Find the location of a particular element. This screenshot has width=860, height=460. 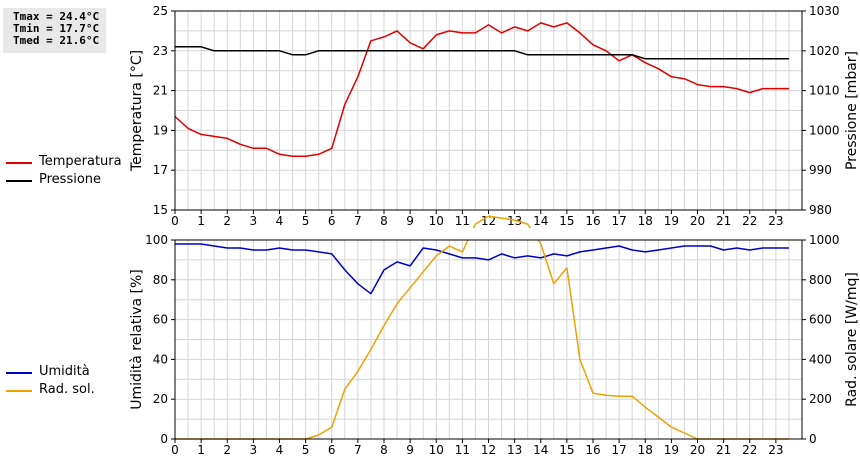

y-axis-right: 980 990 1000 1010 1020 1030 is located at coordinates (821, 110).